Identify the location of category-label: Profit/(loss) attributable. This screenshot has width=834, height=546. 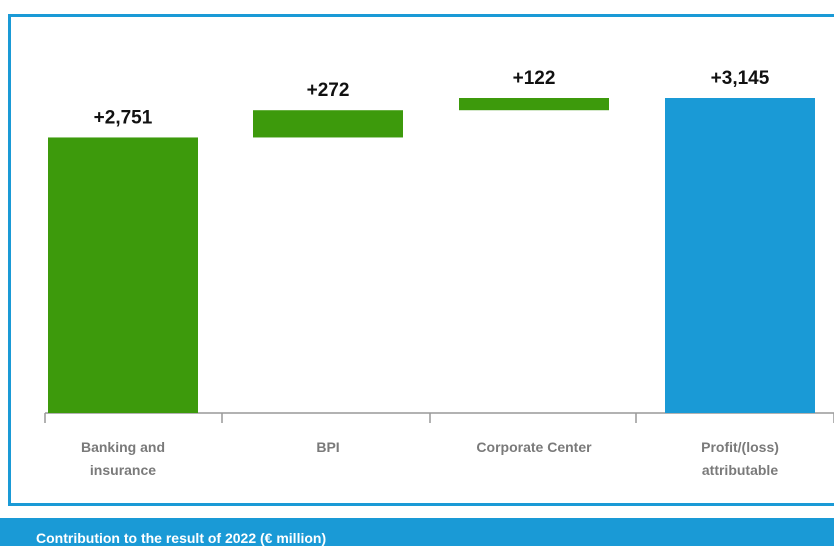
(740, 458).